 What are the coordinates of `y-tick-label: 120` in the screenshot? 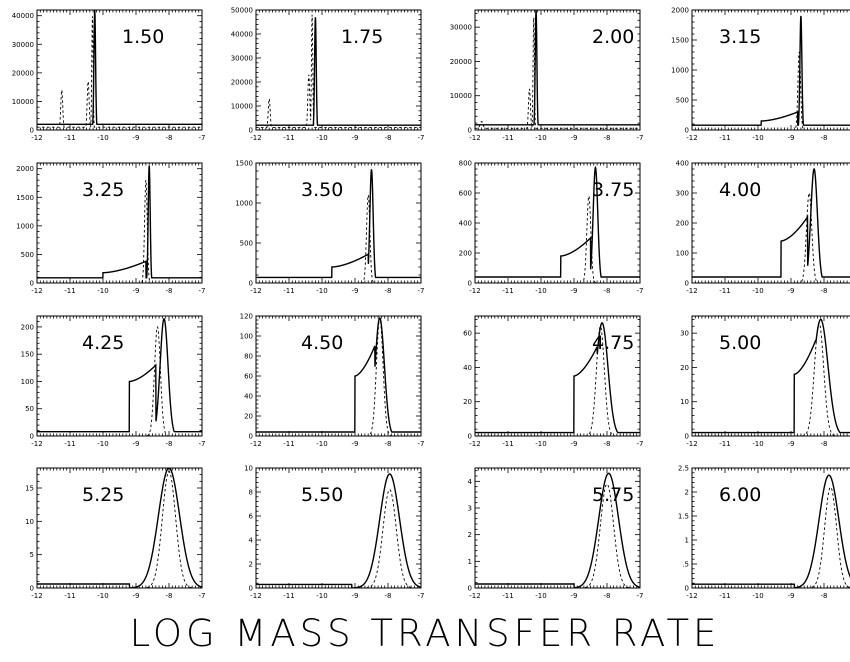 It's located at (246, 317).